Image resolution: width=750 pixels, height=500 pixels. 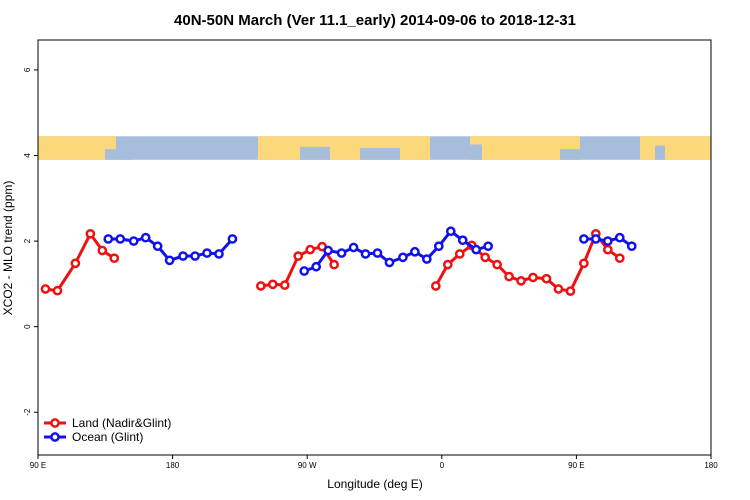 I want to click on world-map-strip, so click(x=374, y=148).